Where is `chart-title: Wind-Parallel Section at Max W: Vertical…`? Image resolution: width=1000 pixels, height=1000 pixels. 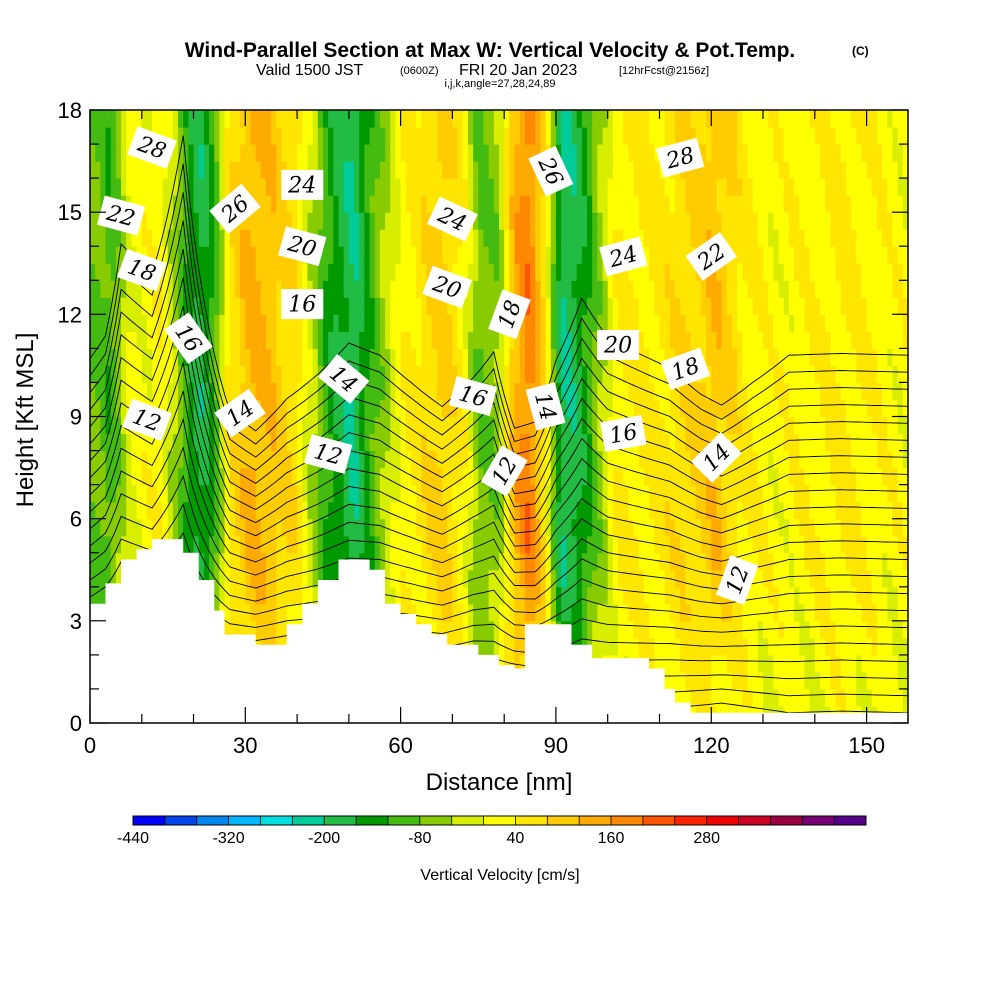 chart-title: Wind-Parallel Section at Max W: Vertical… is located at coordinates (490, 50).